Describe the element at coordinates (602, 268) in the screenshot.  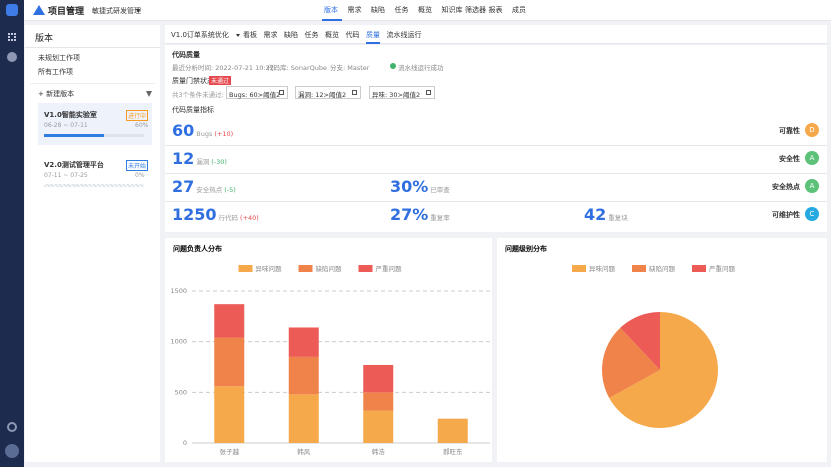
I see `legend-label: 异味问题` at that location.